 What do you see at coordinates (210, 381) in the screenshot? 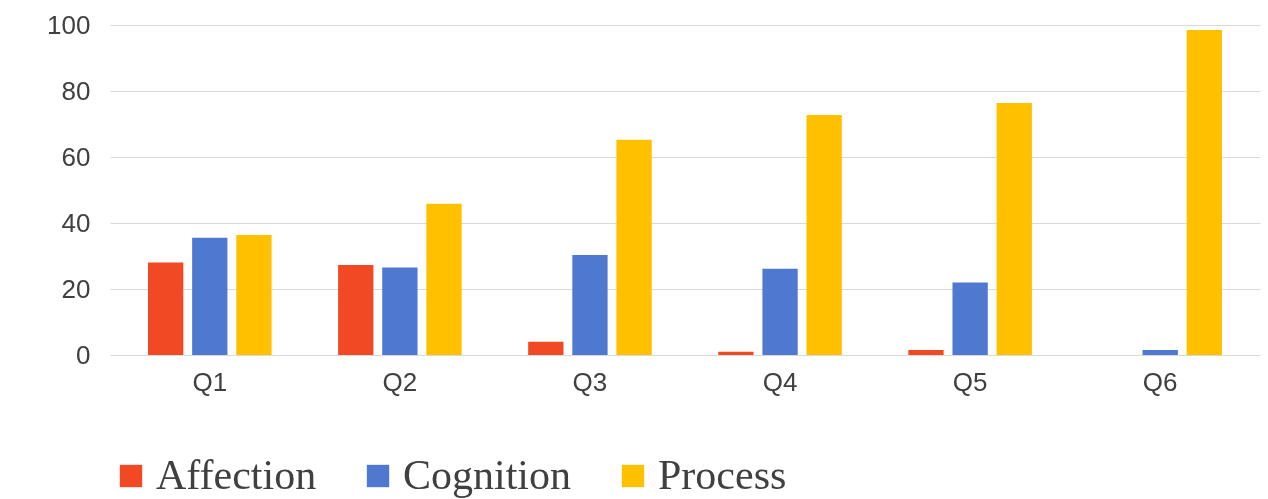
I see `x-tick-label: Q1` at bounding box center [210, 381].